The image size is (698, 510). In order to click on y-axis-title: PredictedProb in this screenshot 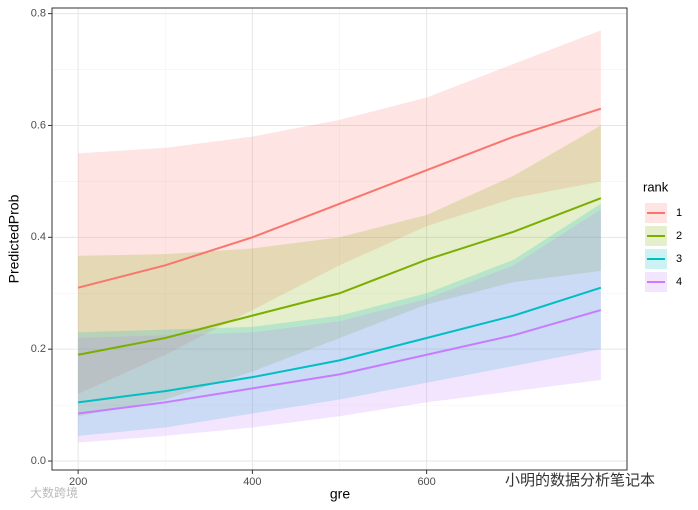, I will do `click(14, 238)`.